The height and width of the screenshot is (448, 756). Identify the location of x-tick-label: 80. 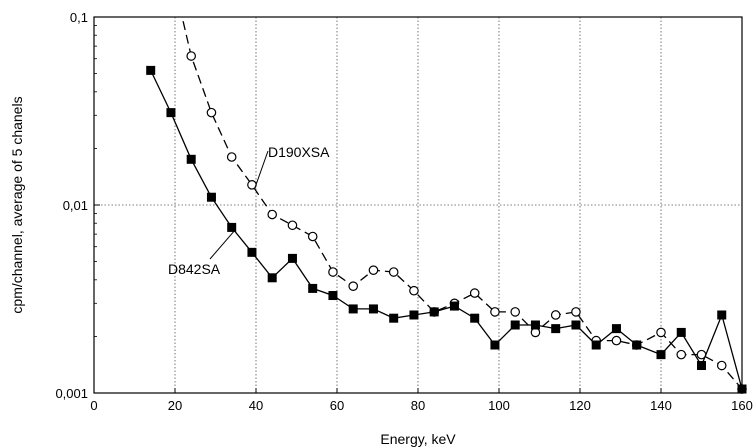
(418, 405).